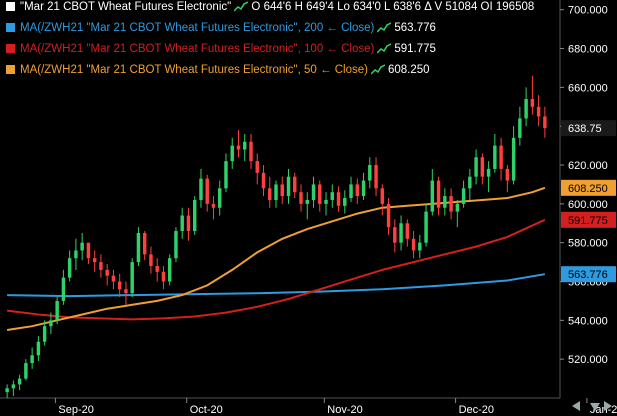 This screenshot has height=416, width=617. I want to click on x-tick-label: Sep-20, so click(75, 410).